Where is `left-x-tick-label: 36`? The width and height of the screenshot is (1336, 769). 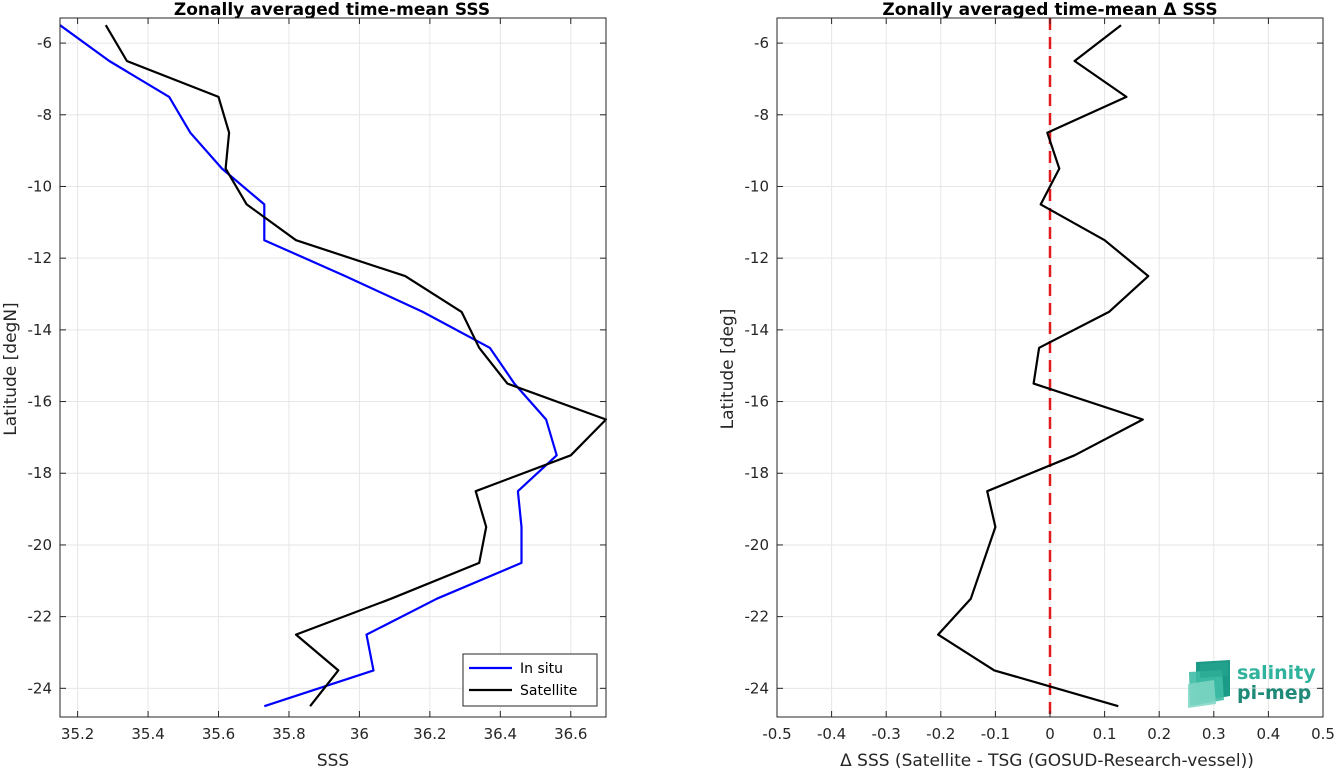
left-x-tick-label: 36 is located at coordinates (359, 734).